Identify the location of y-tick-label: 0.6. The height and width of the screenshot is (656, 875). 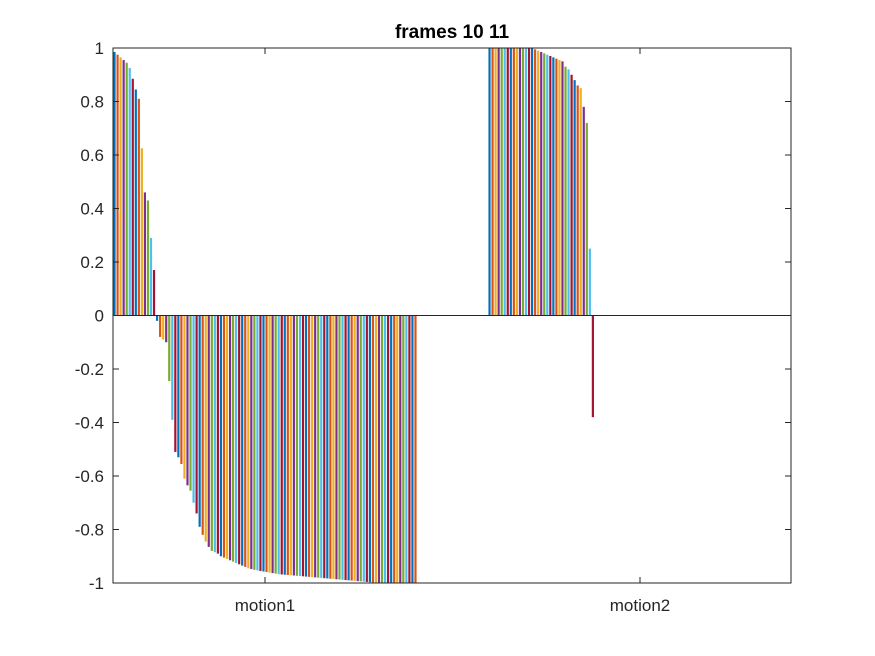
(92, 155).